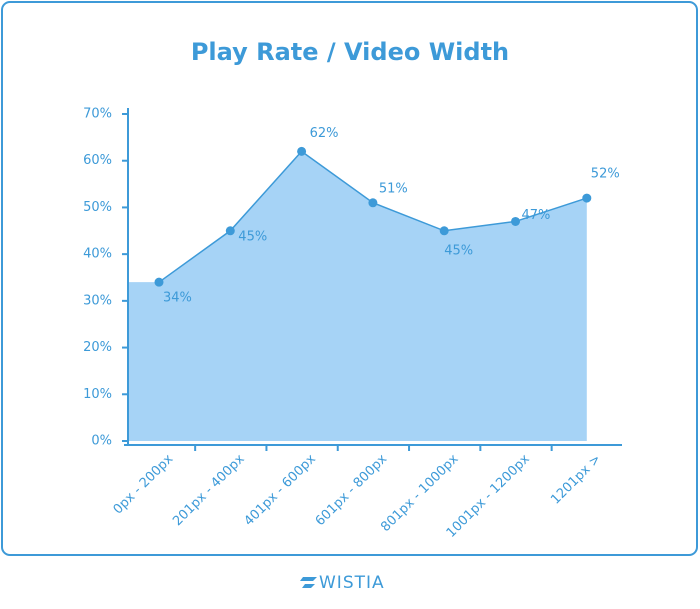 The image size is (700, 609). What do you see at coordinates (97, 114) in the screenshot?
I see `y-tick-label: 70%` at bounding box center [97, 114].